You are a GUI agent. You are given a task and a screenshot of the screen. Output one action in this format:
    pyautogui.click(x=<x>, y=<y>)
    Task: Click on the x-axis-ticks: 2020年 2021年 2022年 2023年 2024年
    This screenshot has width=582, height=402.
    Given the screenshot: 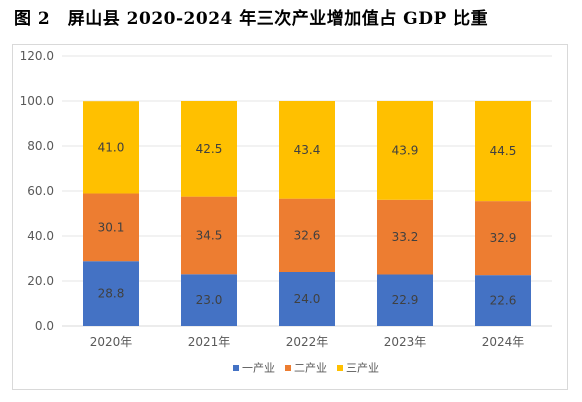 What is the action you would take?
    pyautogui.click(x=307, y=342)
    